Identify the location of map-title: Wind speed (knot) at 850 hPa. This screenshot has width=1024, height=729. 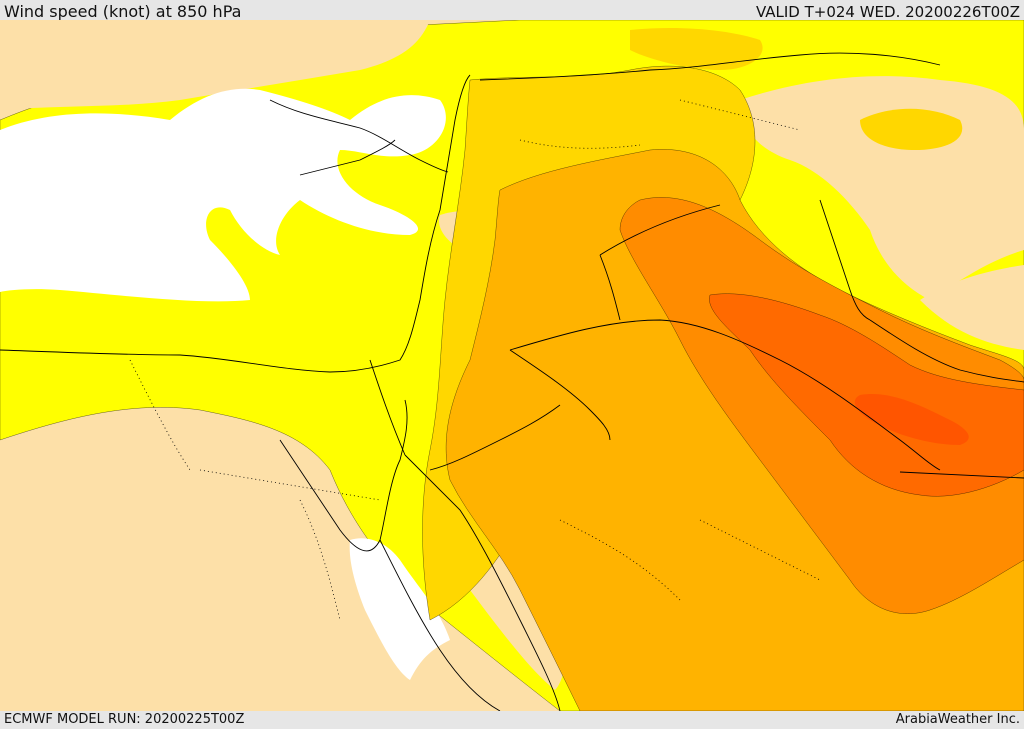
(123, 11).